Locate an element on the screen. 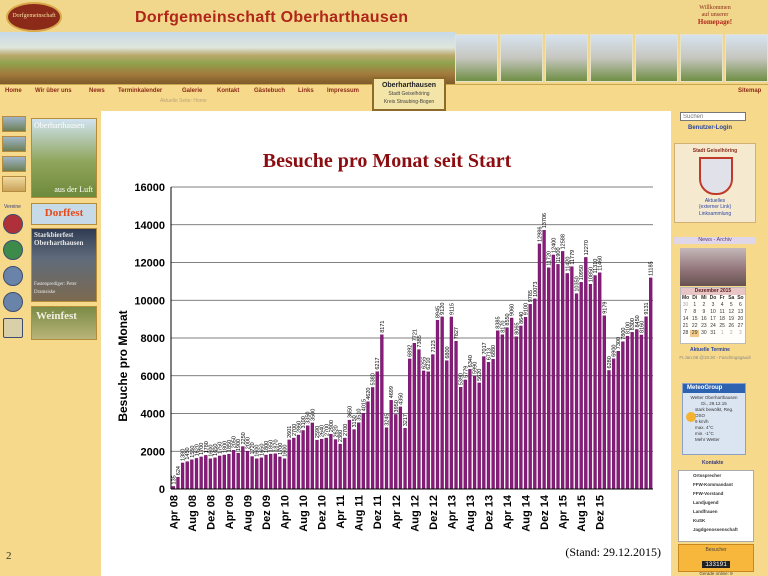 The height and width of the screenshot is (576, 768). calendar-day: 25 is located at coordinates (722, 326).